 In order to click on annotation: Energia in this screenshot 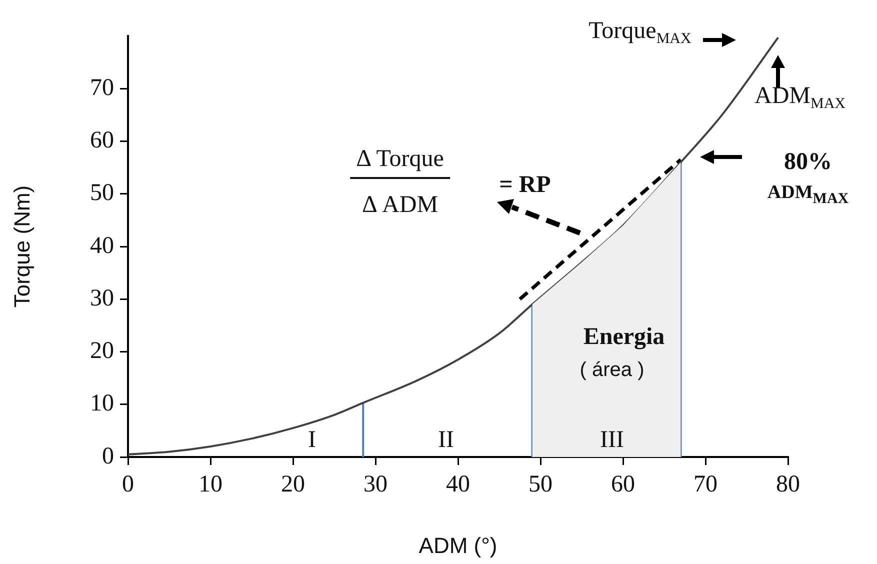, I will do `click(624, 337)`.